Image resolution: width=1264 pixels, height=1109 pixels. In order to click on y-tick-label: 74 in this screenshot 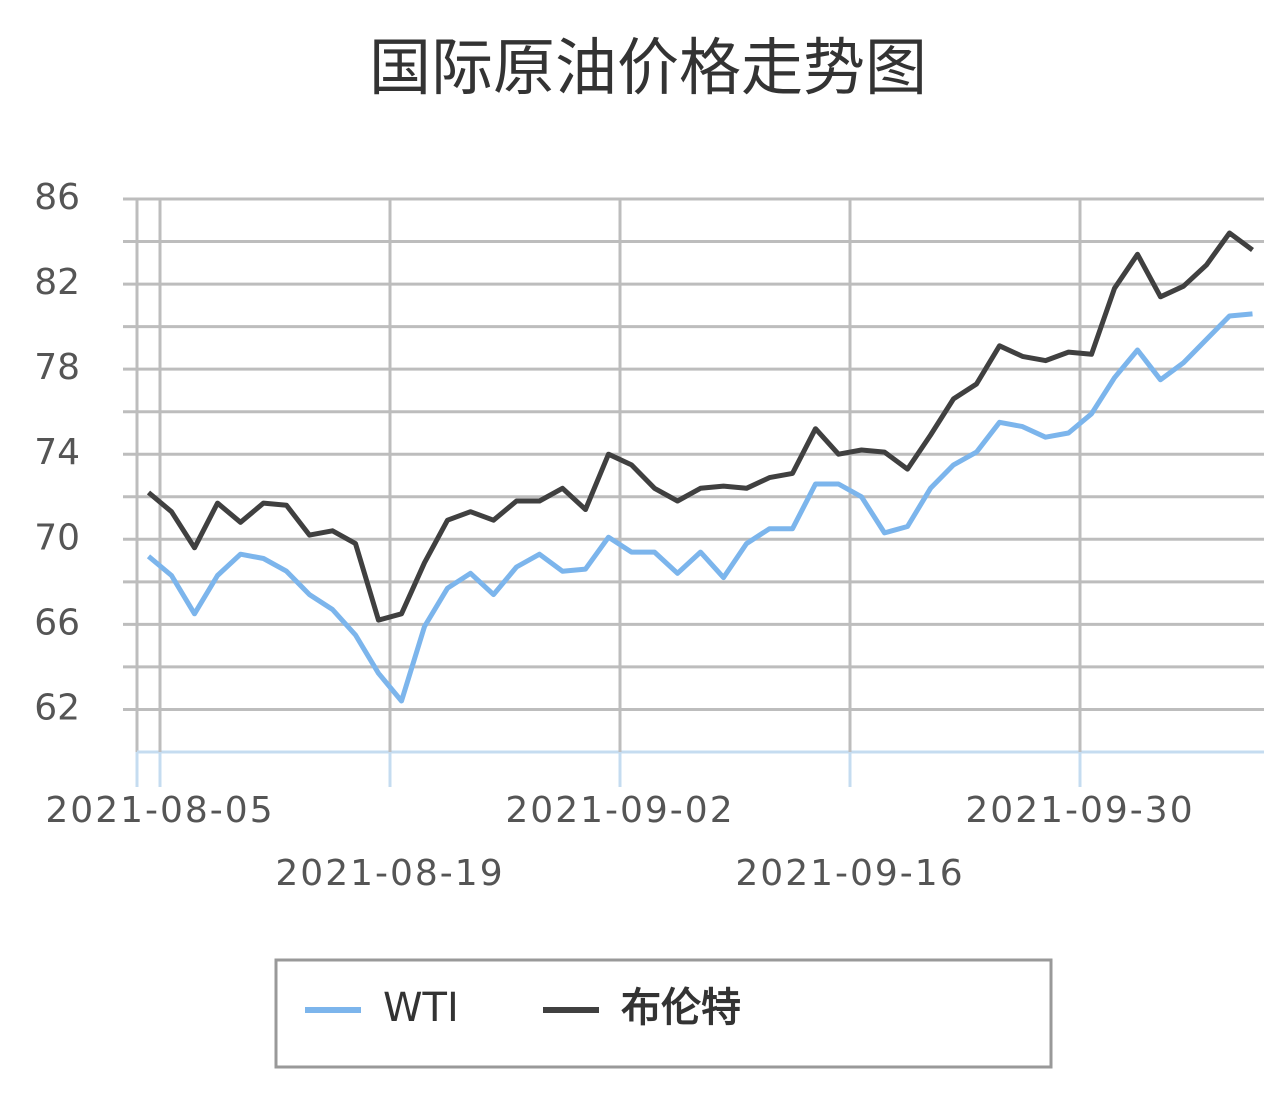, I will do `click(57, 452)`.